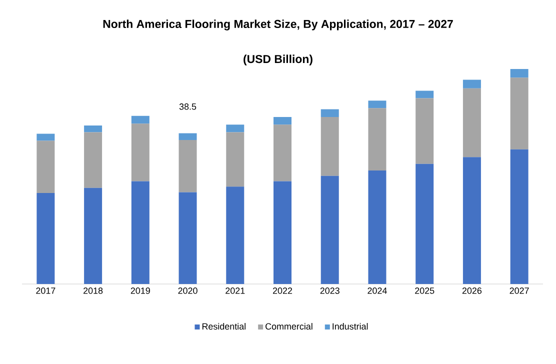 The height and width of the screenshot is (364, 556). I want to click on x-tick-label: 2027, so click(519, 291).